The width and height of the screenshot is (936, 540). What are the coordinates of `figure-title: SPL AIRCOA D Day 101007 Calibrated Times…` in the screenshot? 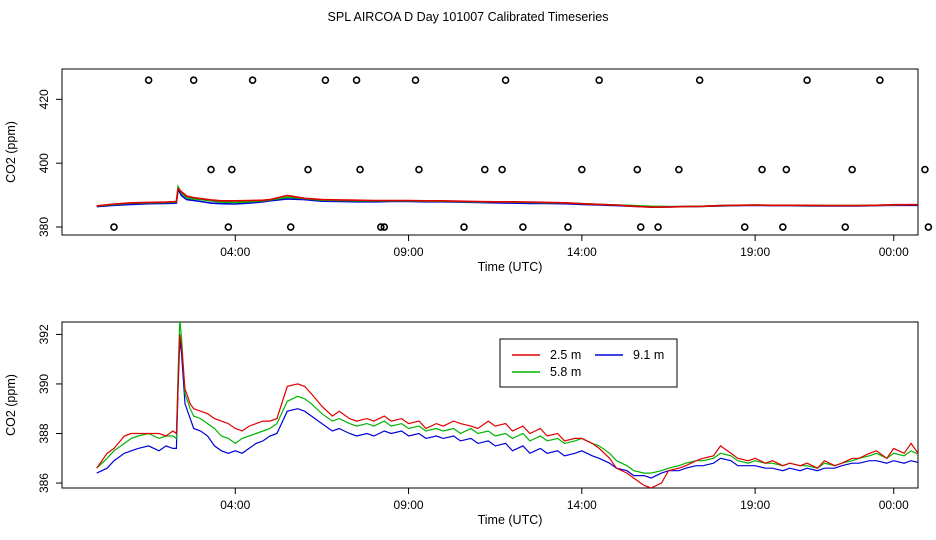 It's located at (468, 17).